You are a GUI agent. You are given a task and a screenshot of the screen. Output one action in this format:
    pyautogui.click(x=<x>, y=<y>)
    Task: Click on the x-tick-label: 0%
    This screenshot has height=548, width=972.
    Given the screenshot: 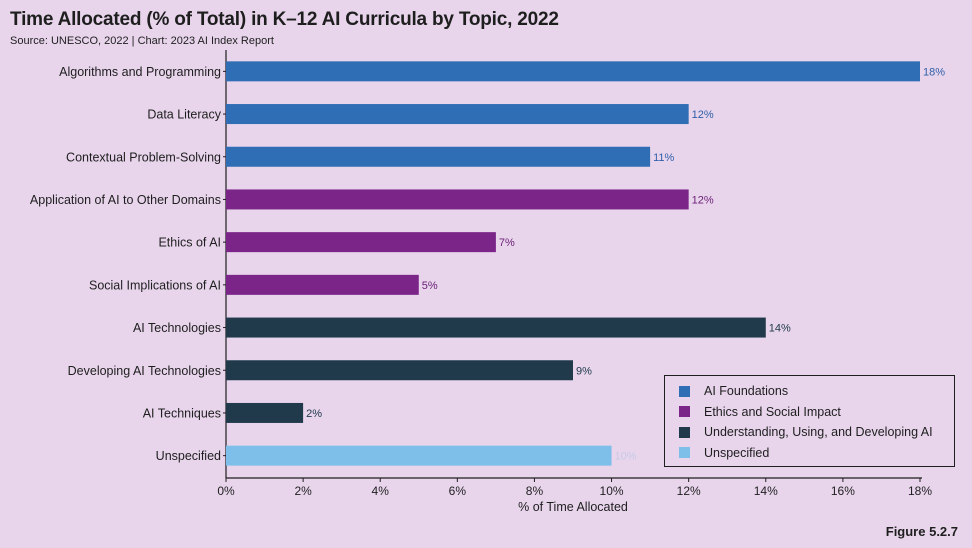 What is the action you would take?
    pyautogui.click(x=226, y=491)
    